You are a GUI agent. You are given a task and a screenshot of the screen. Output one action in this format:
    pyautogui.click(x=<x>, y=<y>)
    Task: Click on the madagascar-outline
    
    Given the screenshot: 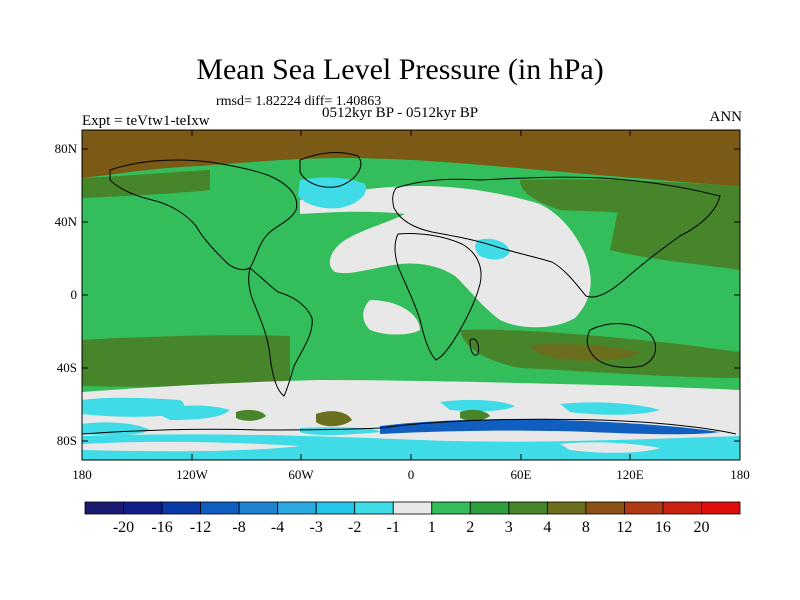 What is the action you would take?
    pyautogui.click(x=474, y=347)
    